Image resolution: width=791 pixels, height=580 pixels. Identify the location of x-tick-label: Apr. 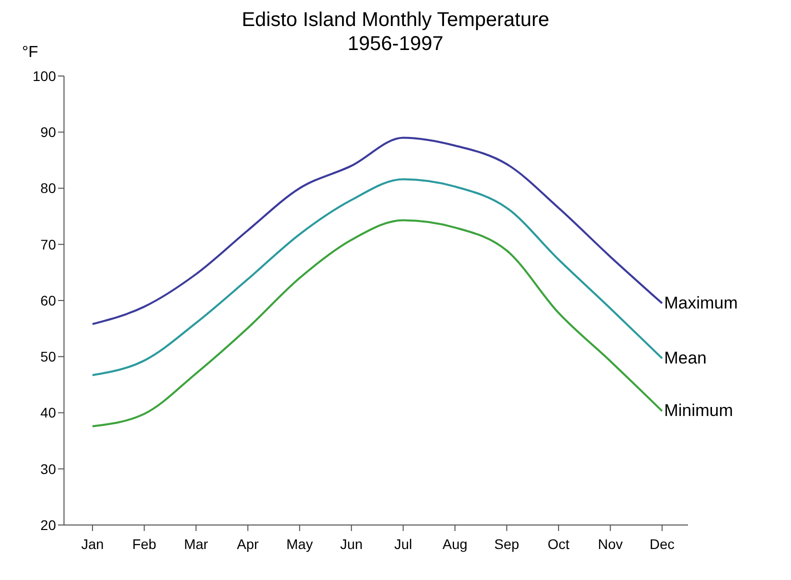
(248, 544).